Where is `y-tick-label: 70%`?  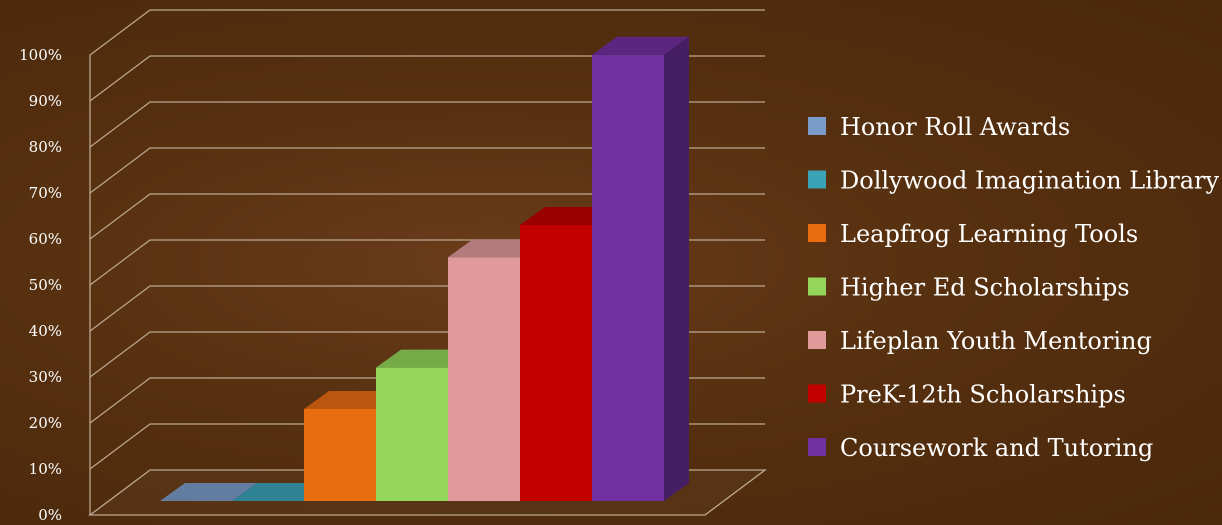
y-tick-label: 70% is located at coordinates (45, 193).